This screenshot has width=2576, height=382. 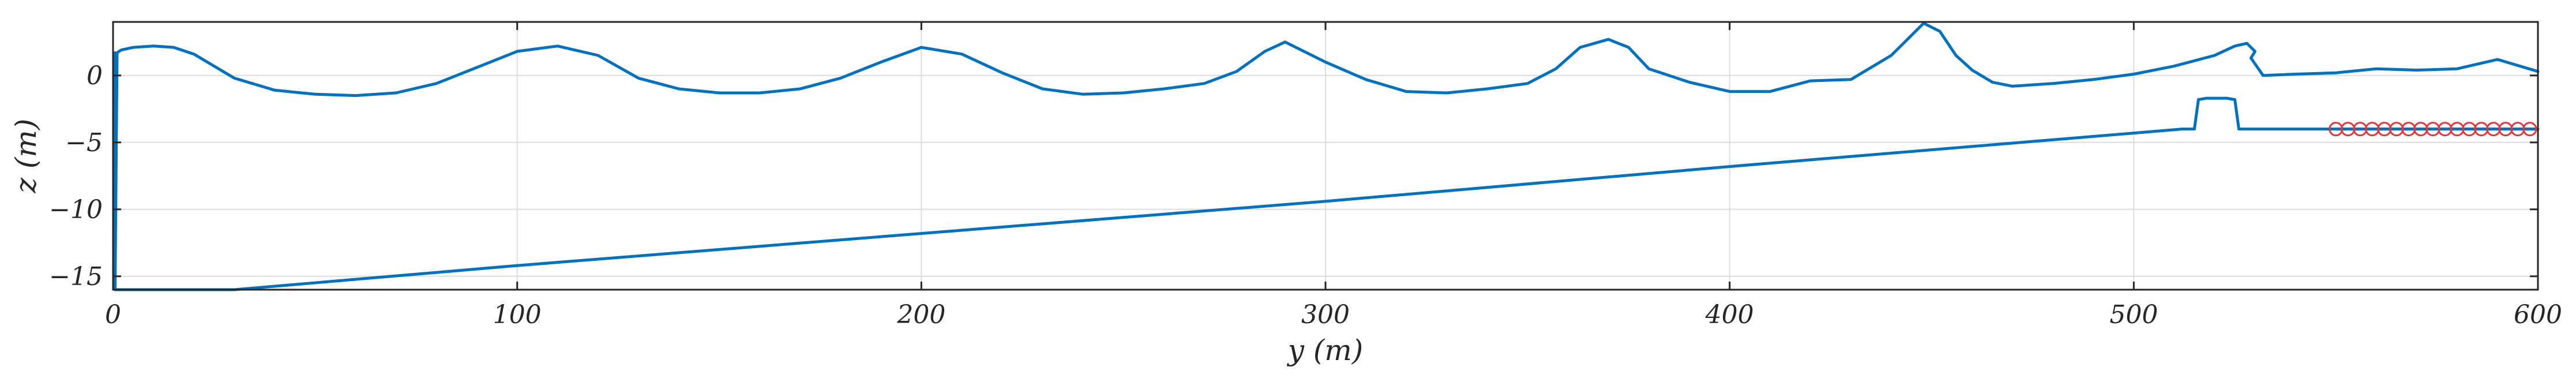 I want to click on x-axis-label: y (m), so click(x=1326, y=350).